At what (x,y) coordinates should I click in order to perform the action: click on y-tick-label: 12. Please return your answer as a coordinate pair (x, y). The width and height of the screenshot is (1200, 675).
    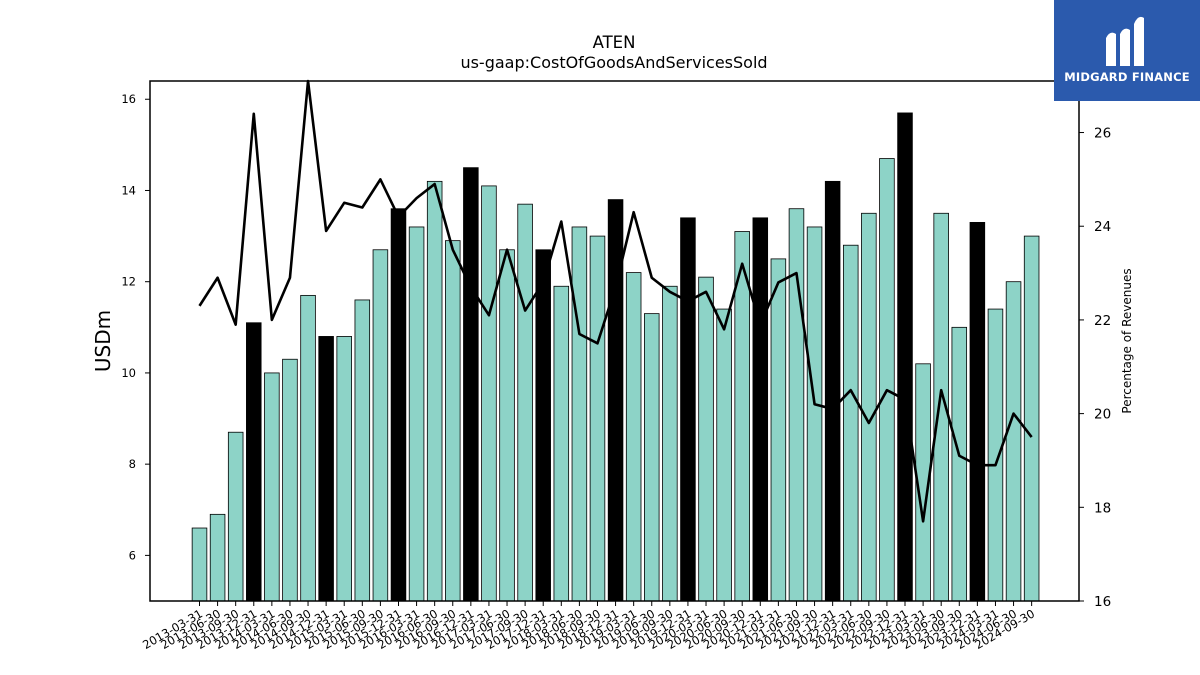
    Looking at the image, I should click on (128, 282).